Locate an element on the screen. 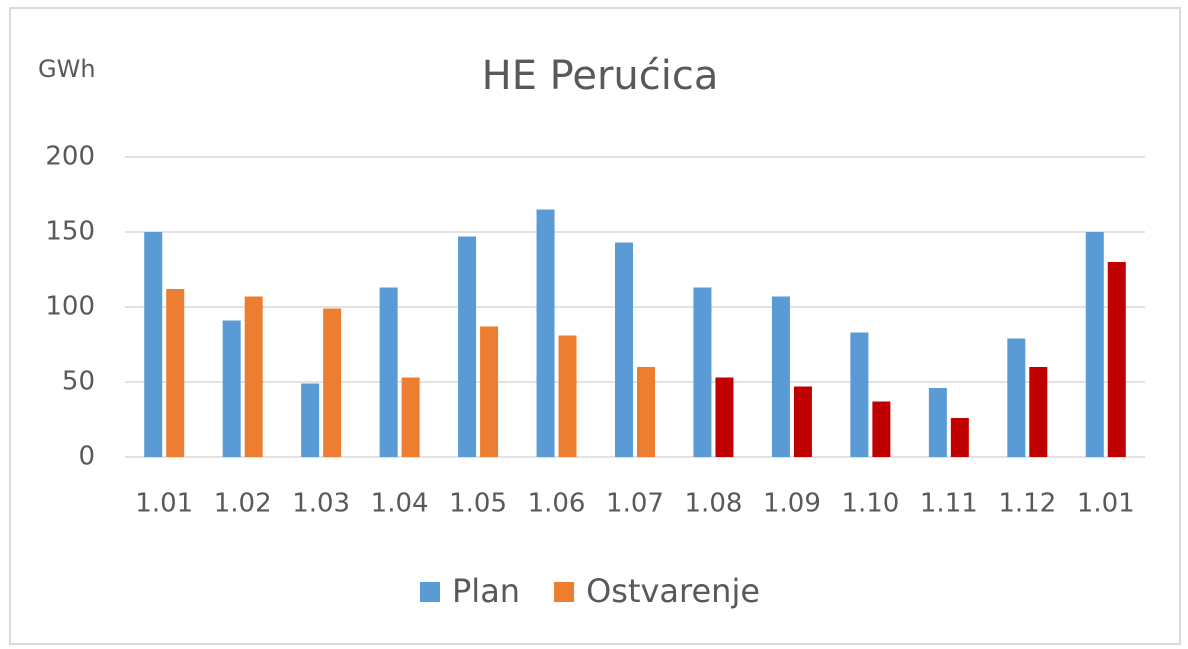  legend-label: Ostvarenje is located at coordinates (673, 591).